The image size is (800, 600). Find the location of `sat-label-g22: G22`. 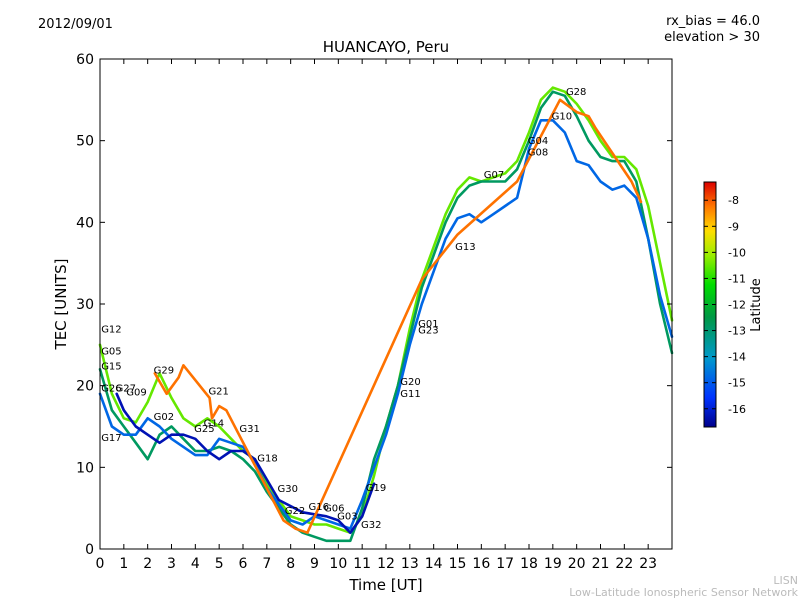

sat-label-g22: G22 is located at coordinates (295, 511).